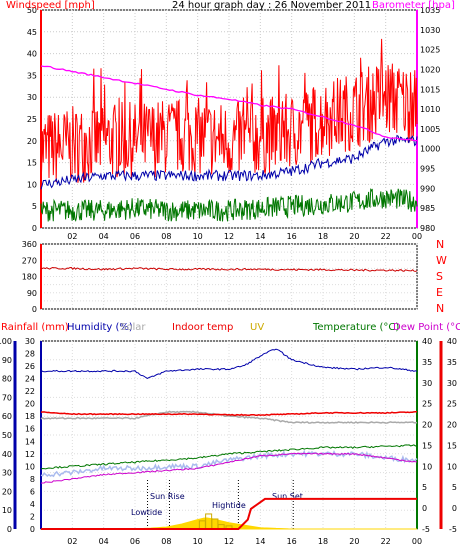  What do you see at coordinates (166, 236) in the screenshot?
I see `top-x-tick-label: 08` at bounding box center [166, 236].